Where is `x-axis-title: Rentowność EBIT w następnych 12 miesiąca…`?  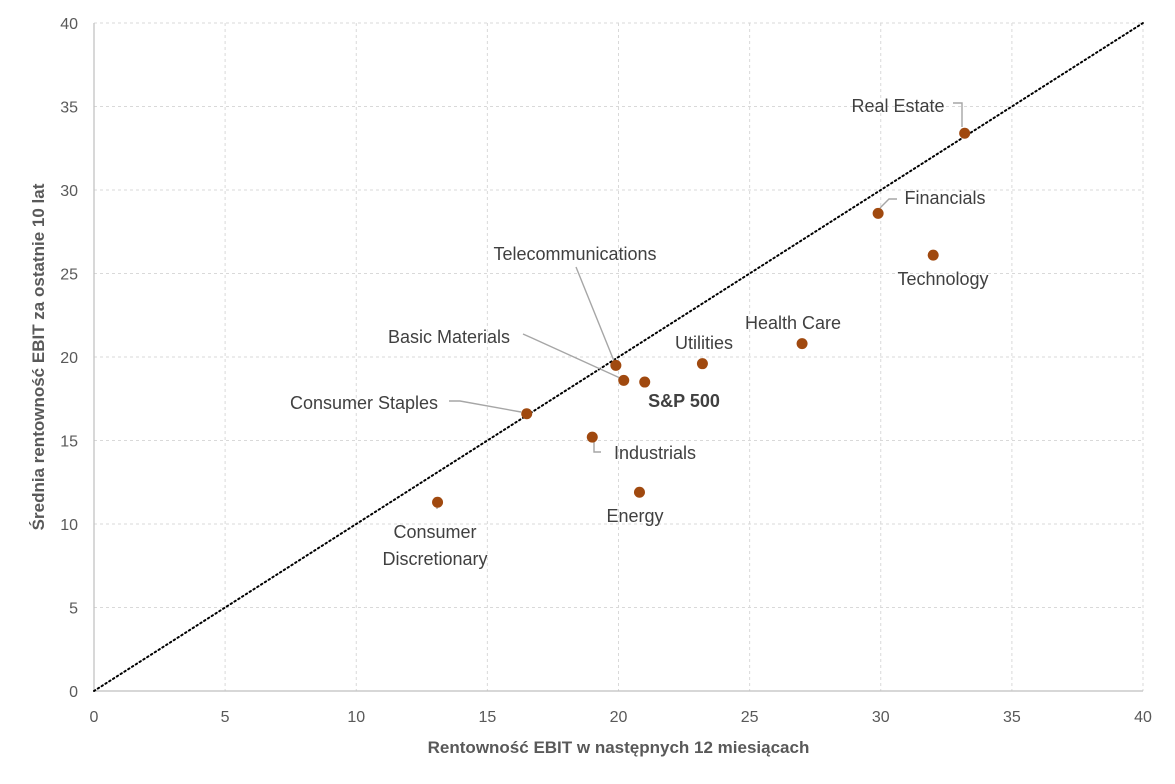 x-axis-title: Rentowność EBIT w następnych 12 miesiąca… is located at coordinates (619, 747).